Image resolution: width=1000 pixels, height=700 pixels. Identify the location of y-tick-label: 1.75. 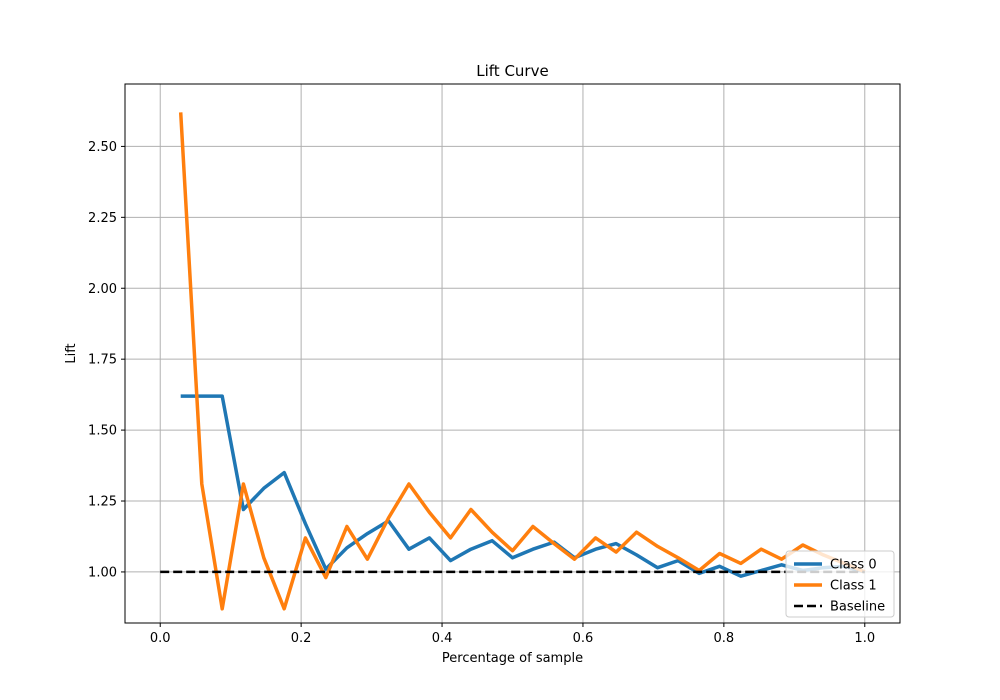
(102, 360).